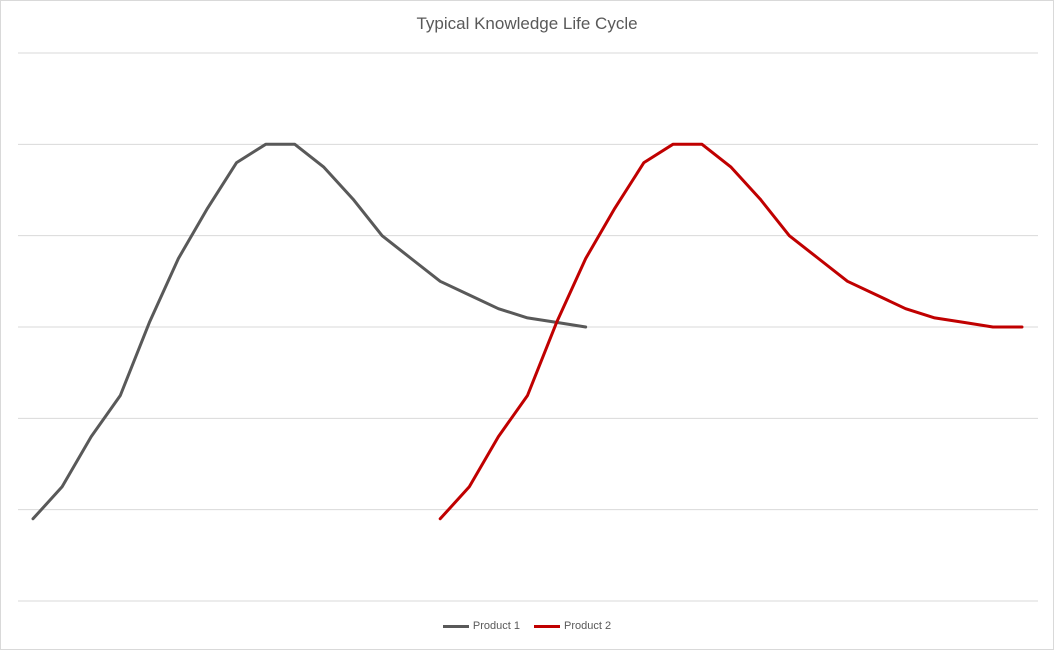  I want to click on legend-item-product-2: Product 2, so click(572, 626).